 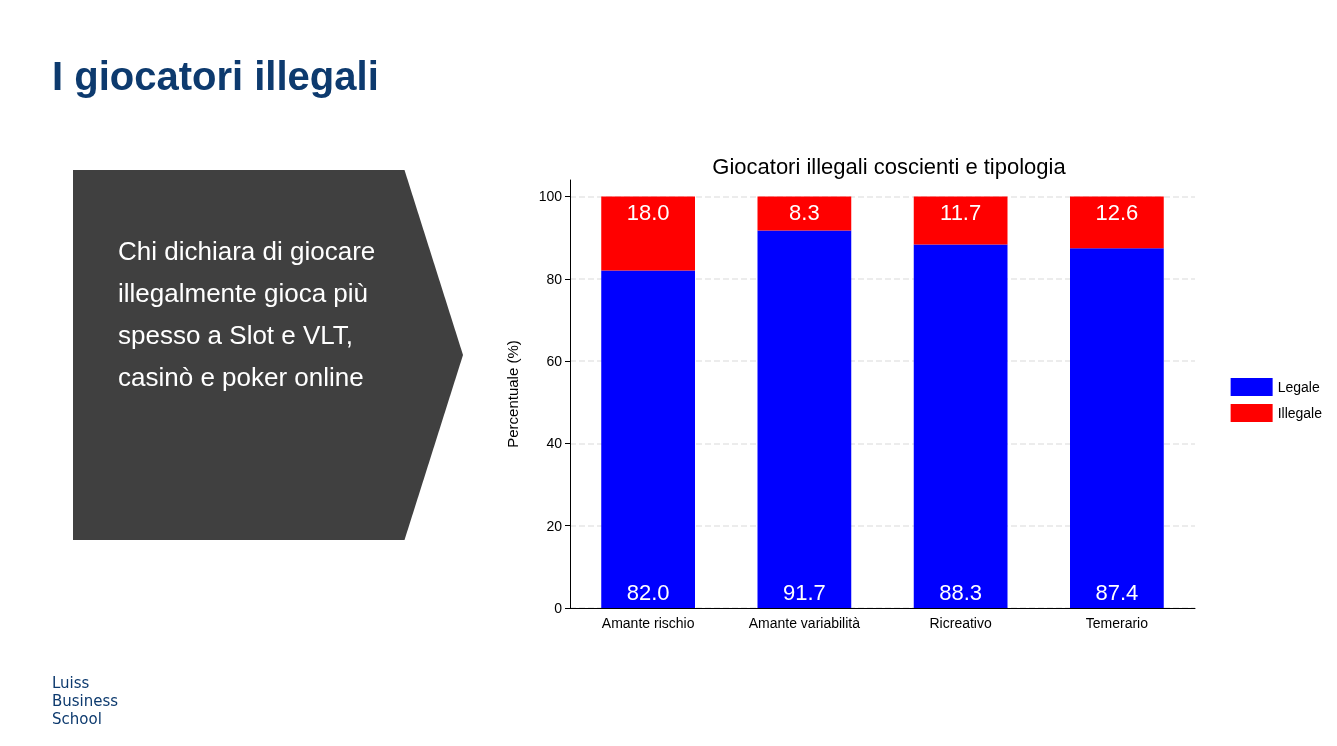 What do you see at coordinates (554, 278) in the screenshot?
I see `y-tick-label: 80` at bounding box center [554, 278].